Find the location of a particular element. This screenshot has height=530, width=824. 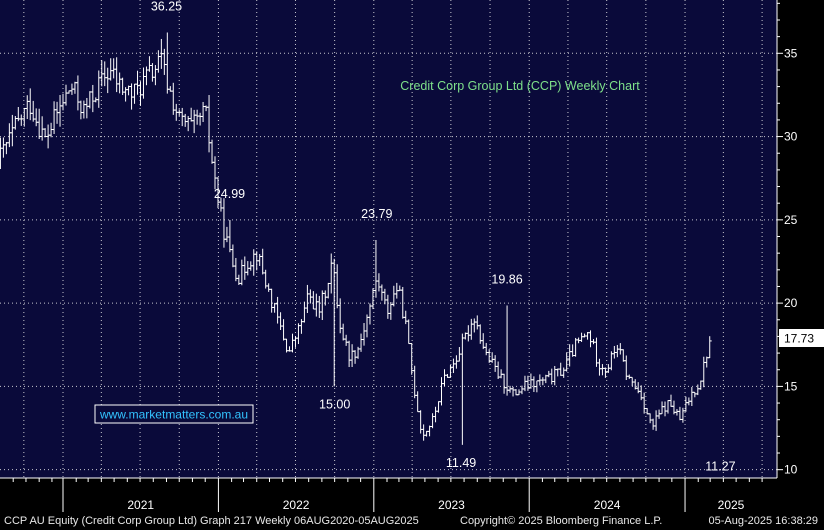

price-annotation: 19.86 is located at coordinates (506, 279).